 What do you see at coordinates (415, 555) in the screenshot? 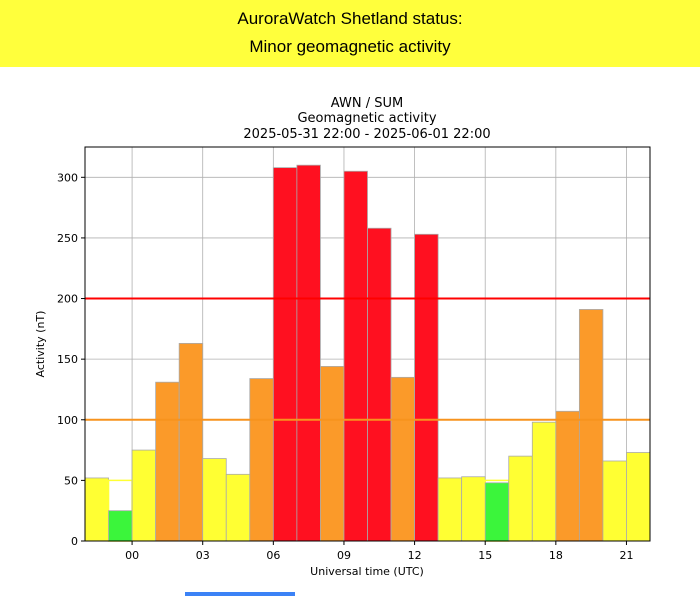
I see `x-tick-label: 12` at bounding box center [415, 555].